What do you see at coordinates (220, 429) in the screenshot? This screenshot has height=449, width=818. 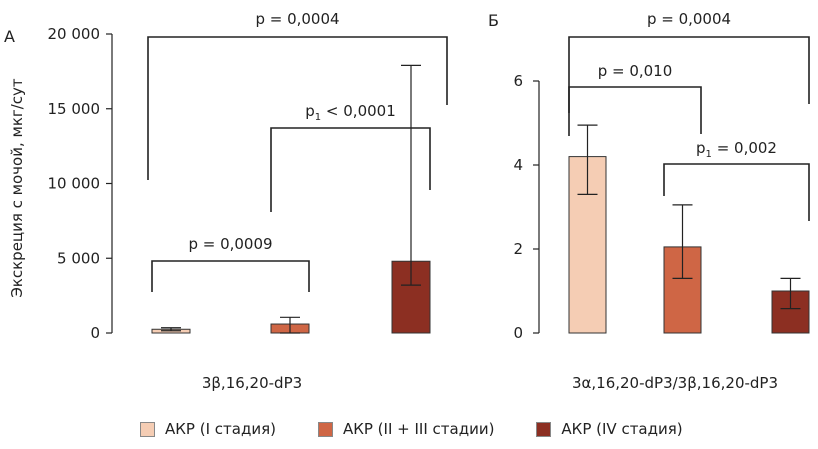 I see `legend-label-stage1: АКР (I стадия)` at bounding box center [220, 429].